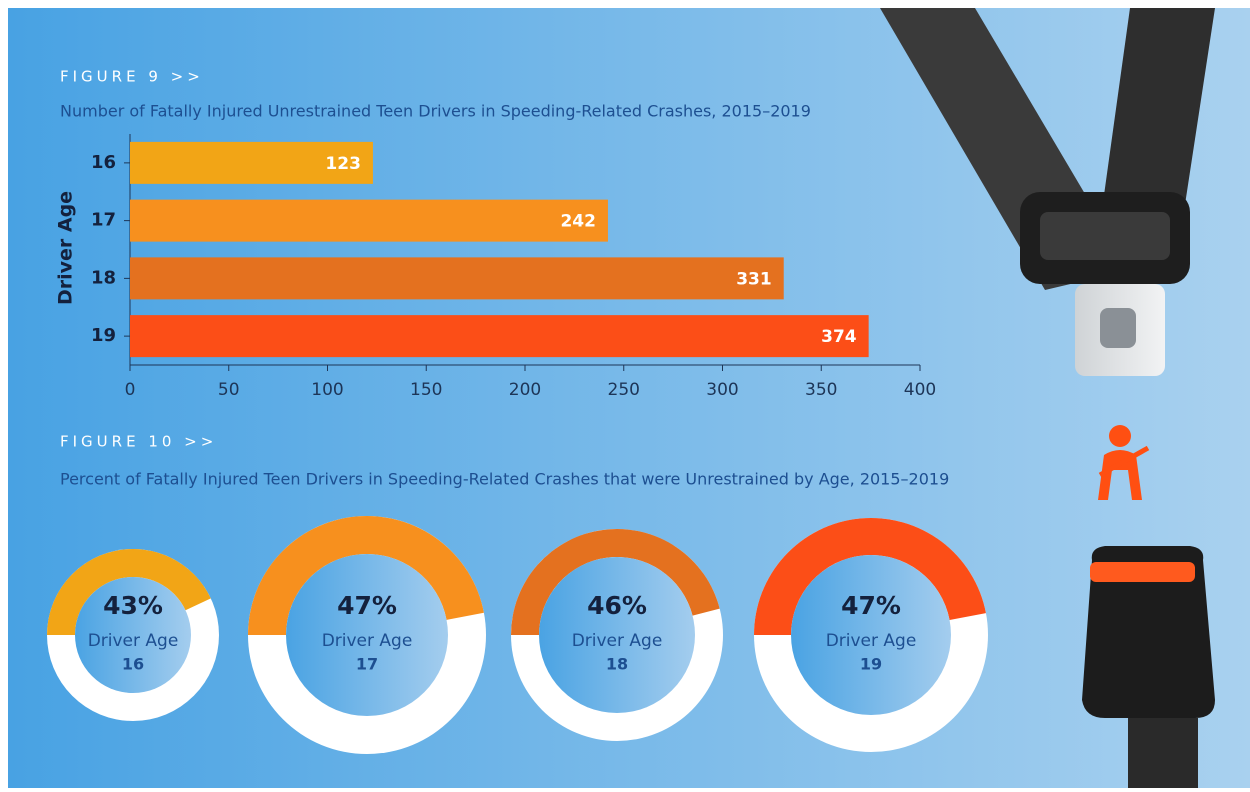  Describe the element at coordinates (578, 222) in the screenshot. I see `value-label: 242` at that location.